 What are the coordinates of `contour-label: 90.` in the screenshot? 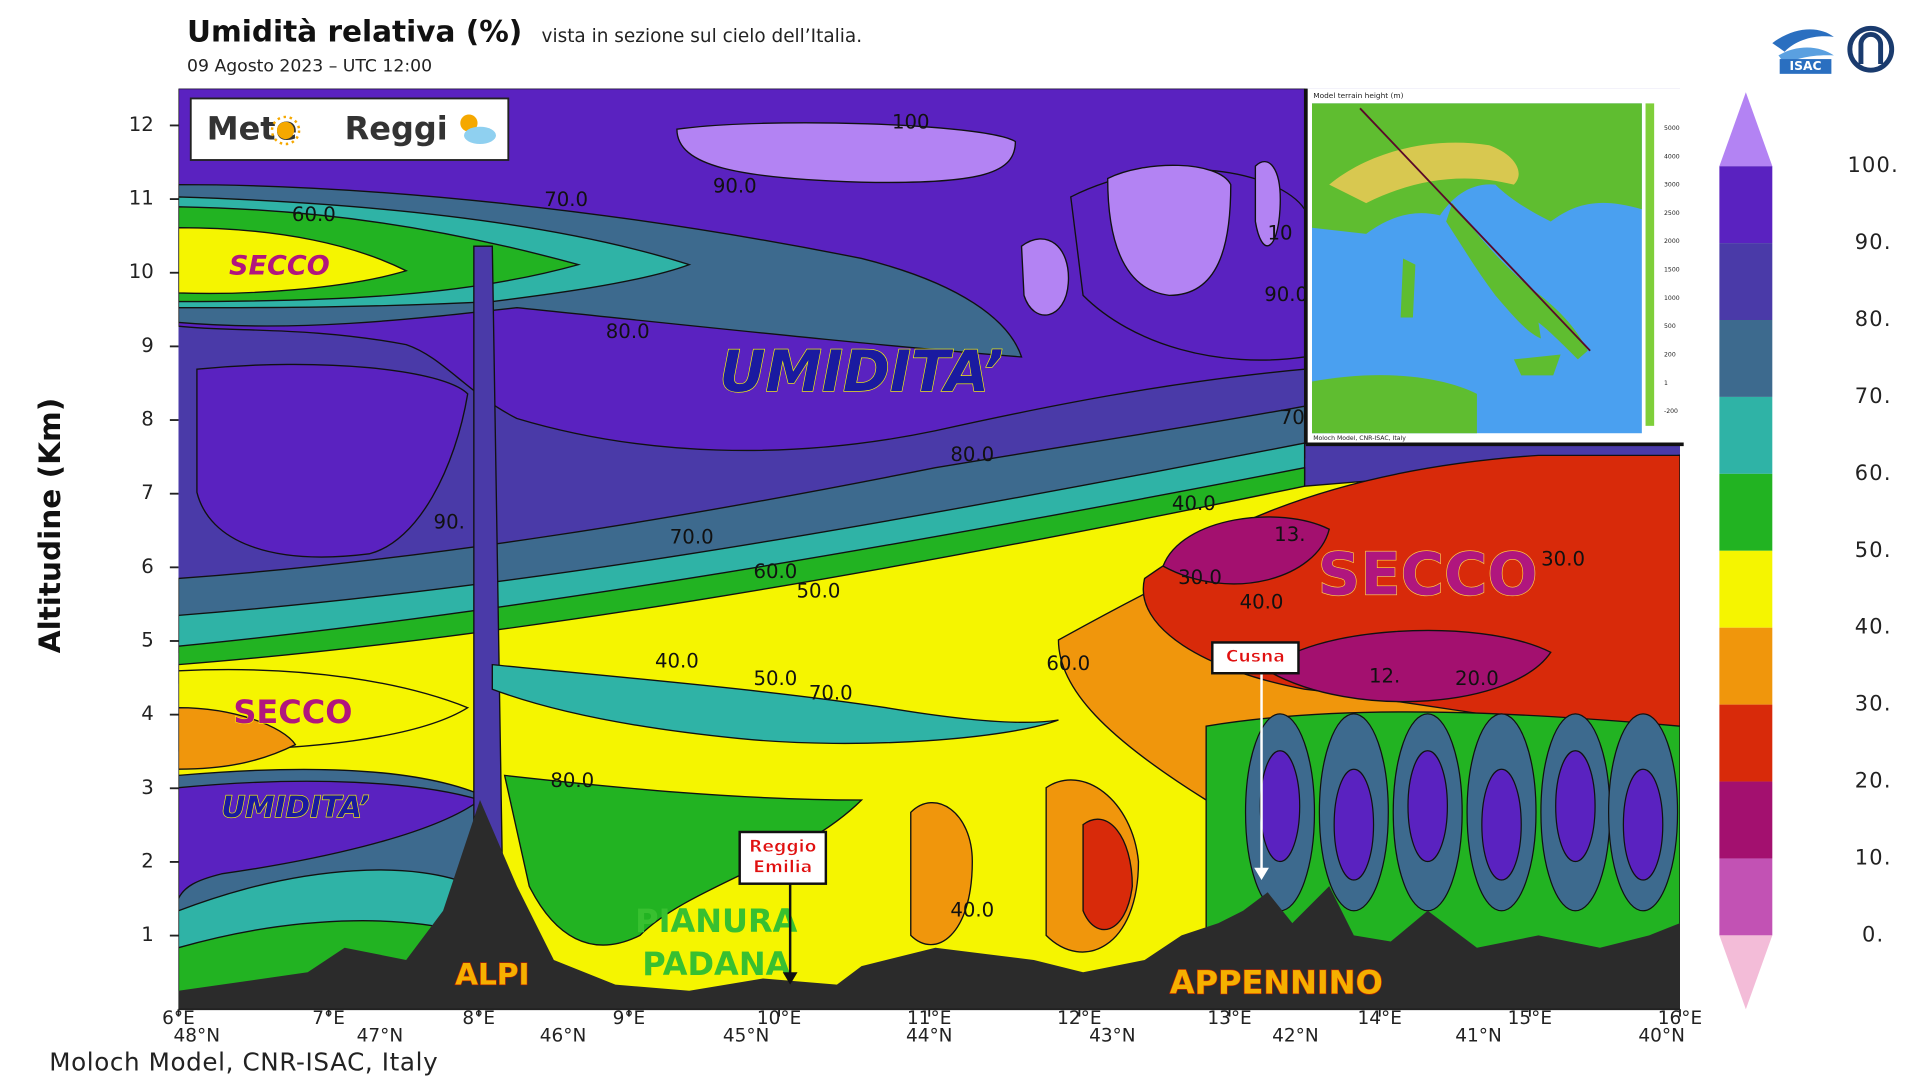 It's located at (449, 522).